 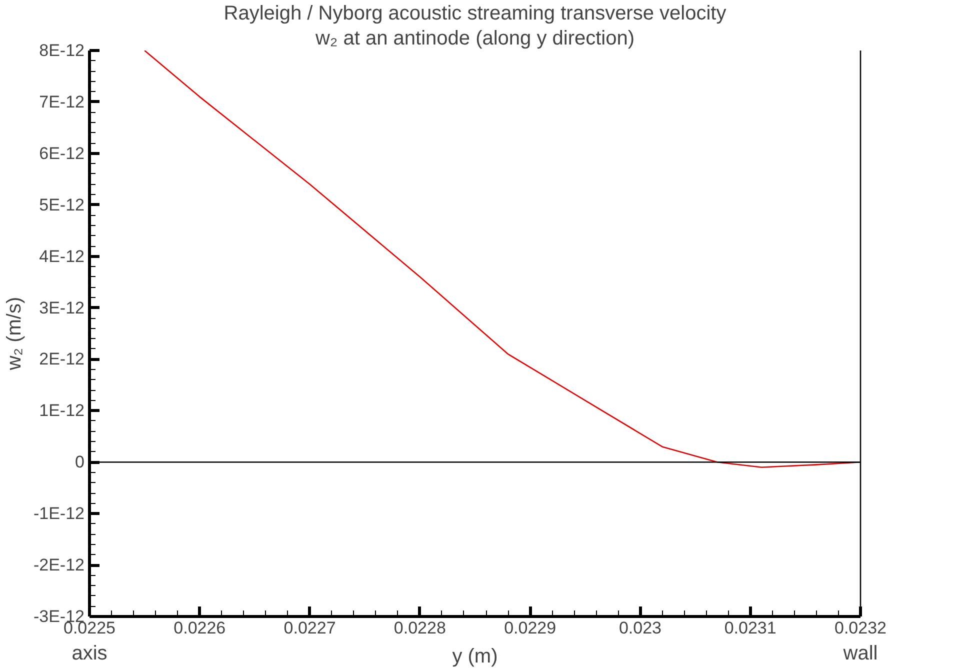 I want to click on x-tick-label: 0.0229, so click(x=530, y=628).